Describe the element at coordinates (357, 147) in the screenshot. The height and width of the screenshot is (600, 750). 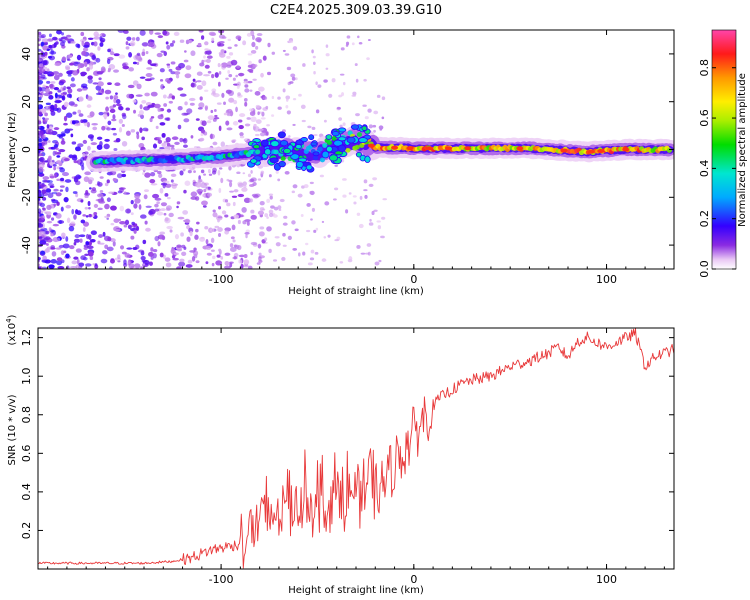
I see `spectrogram-track-cell` at that location.